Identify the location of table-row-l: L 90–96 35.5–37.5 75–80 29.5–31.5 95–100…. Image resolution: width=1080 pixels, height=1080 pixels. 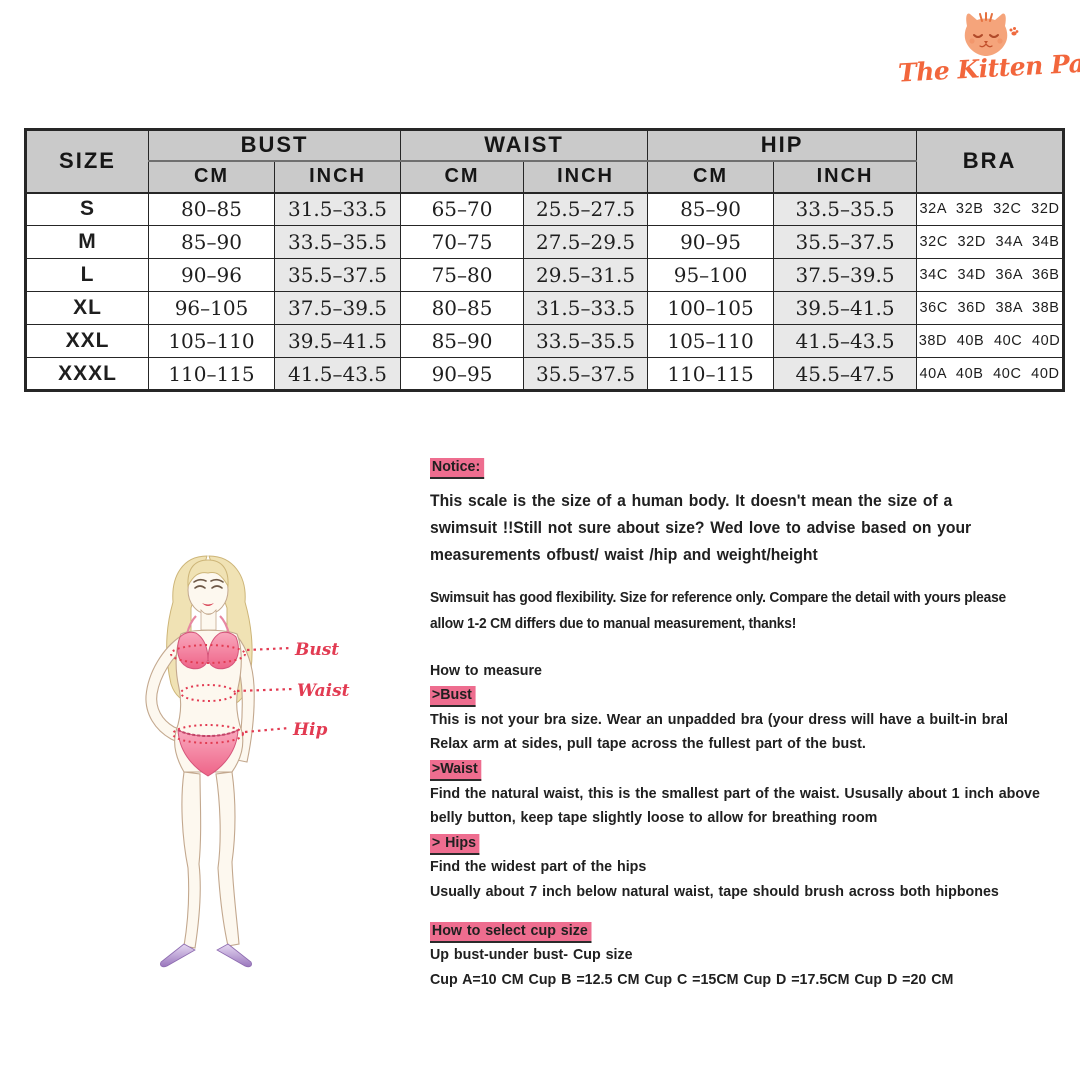
(545, 275).